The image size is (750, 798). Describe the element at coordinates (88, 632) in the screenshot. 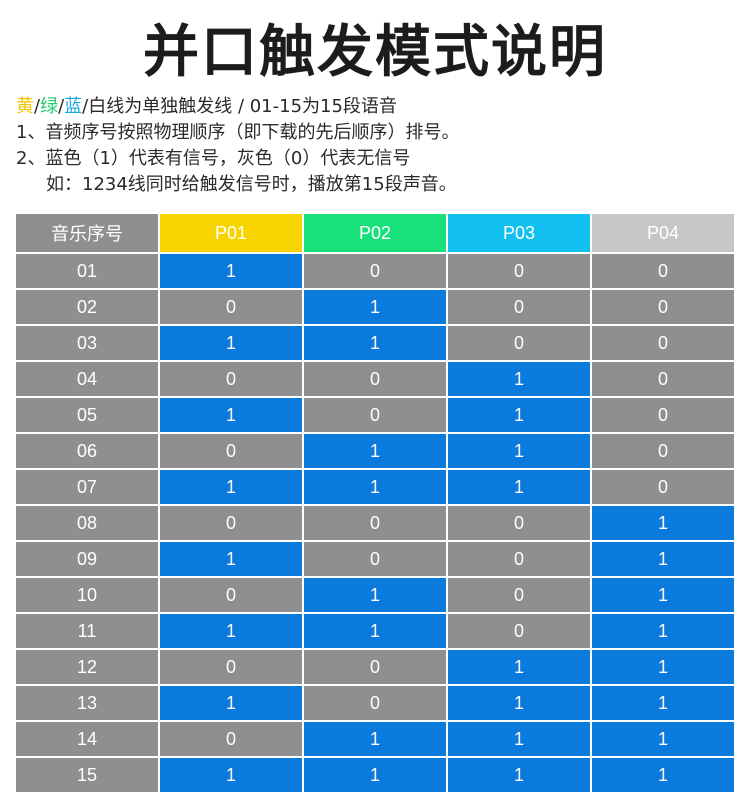

I see `track-number-cell: 11` at that location.